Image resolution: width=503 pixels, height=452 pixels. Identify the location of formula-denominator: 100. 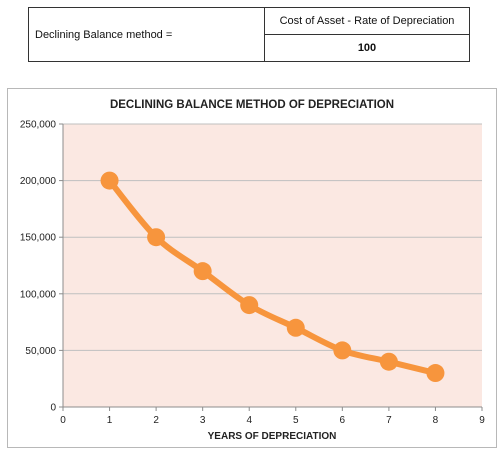
(367, 48).